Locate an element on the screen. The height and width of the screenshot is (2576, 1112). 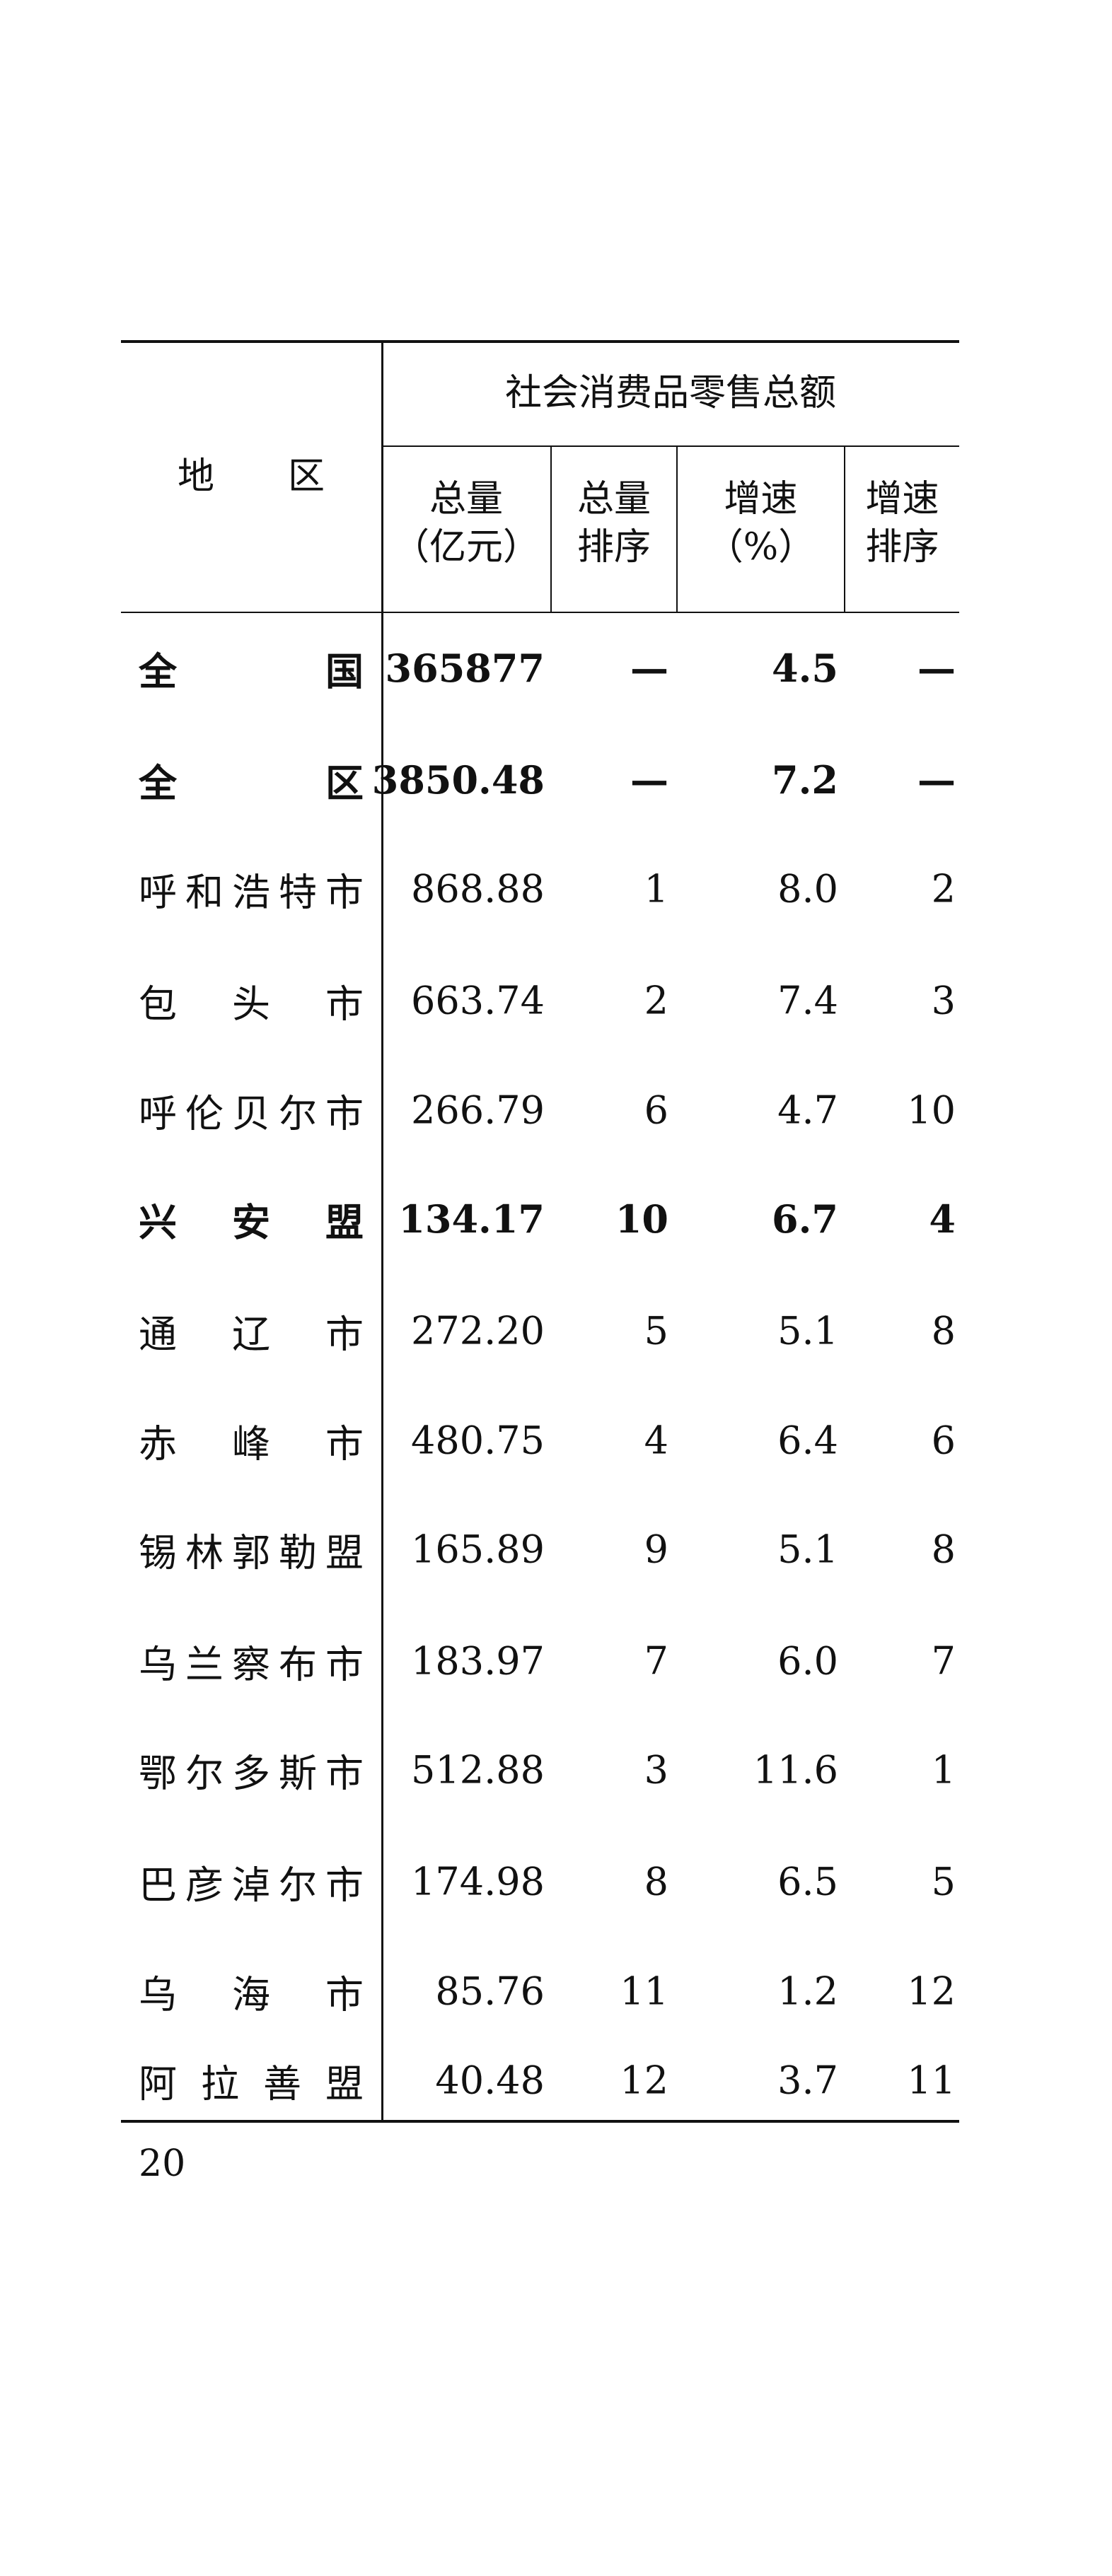
growth-rank-cell: 2 is located at coordinates (944, 888).